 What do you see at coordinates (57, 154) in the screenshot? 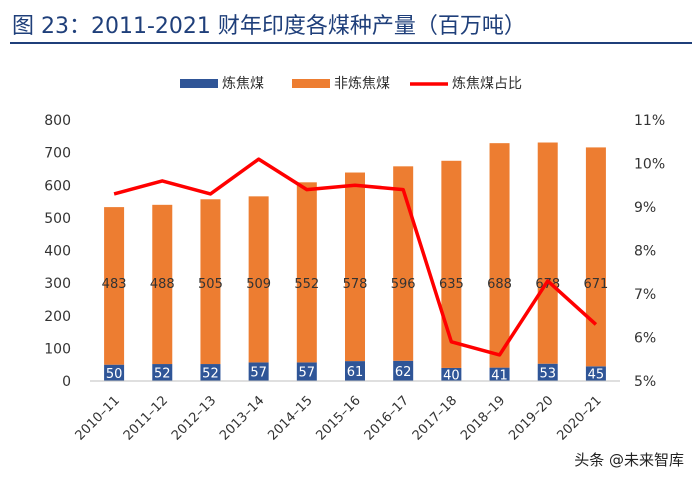
I see `y-left-tick-label: 700` at bounding box center [57, 154].